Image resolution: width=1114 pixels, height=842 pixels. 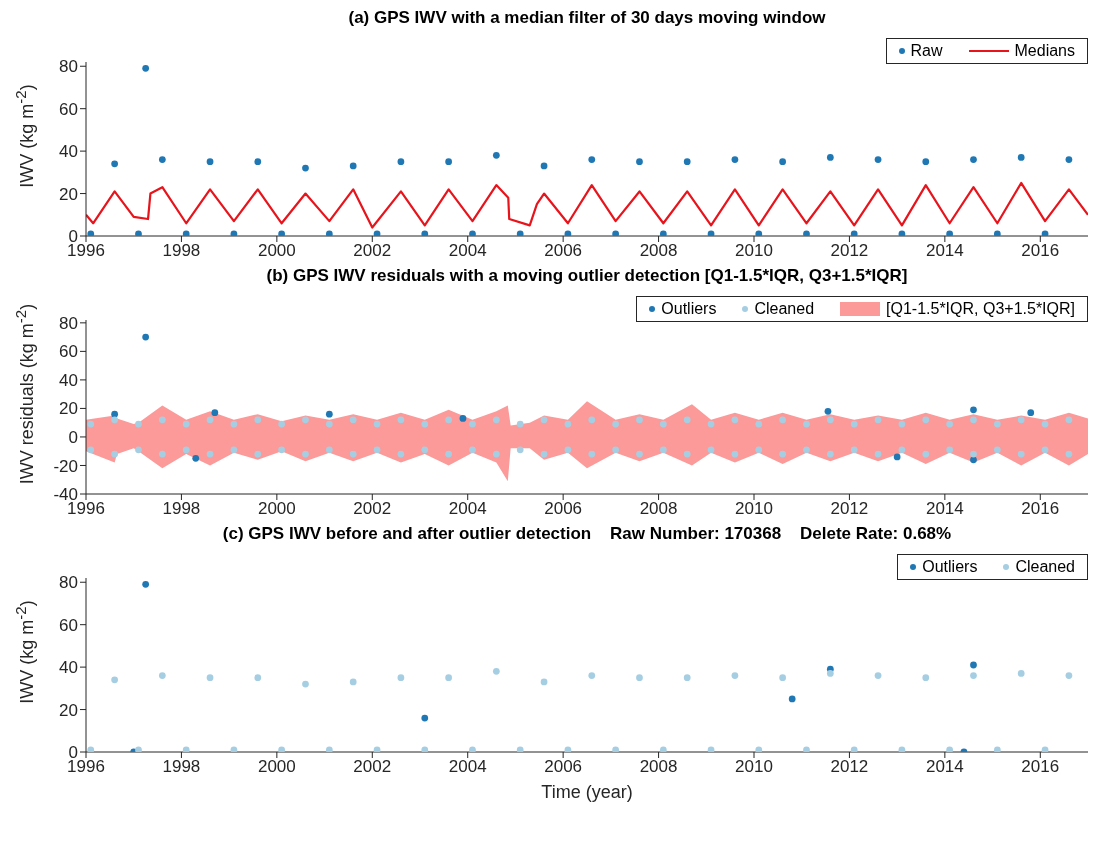 What do you see at coordinates (587, 792) in the screenshot?
I see `x-axis-title: Time (year)` at bounding box center [587, 792].